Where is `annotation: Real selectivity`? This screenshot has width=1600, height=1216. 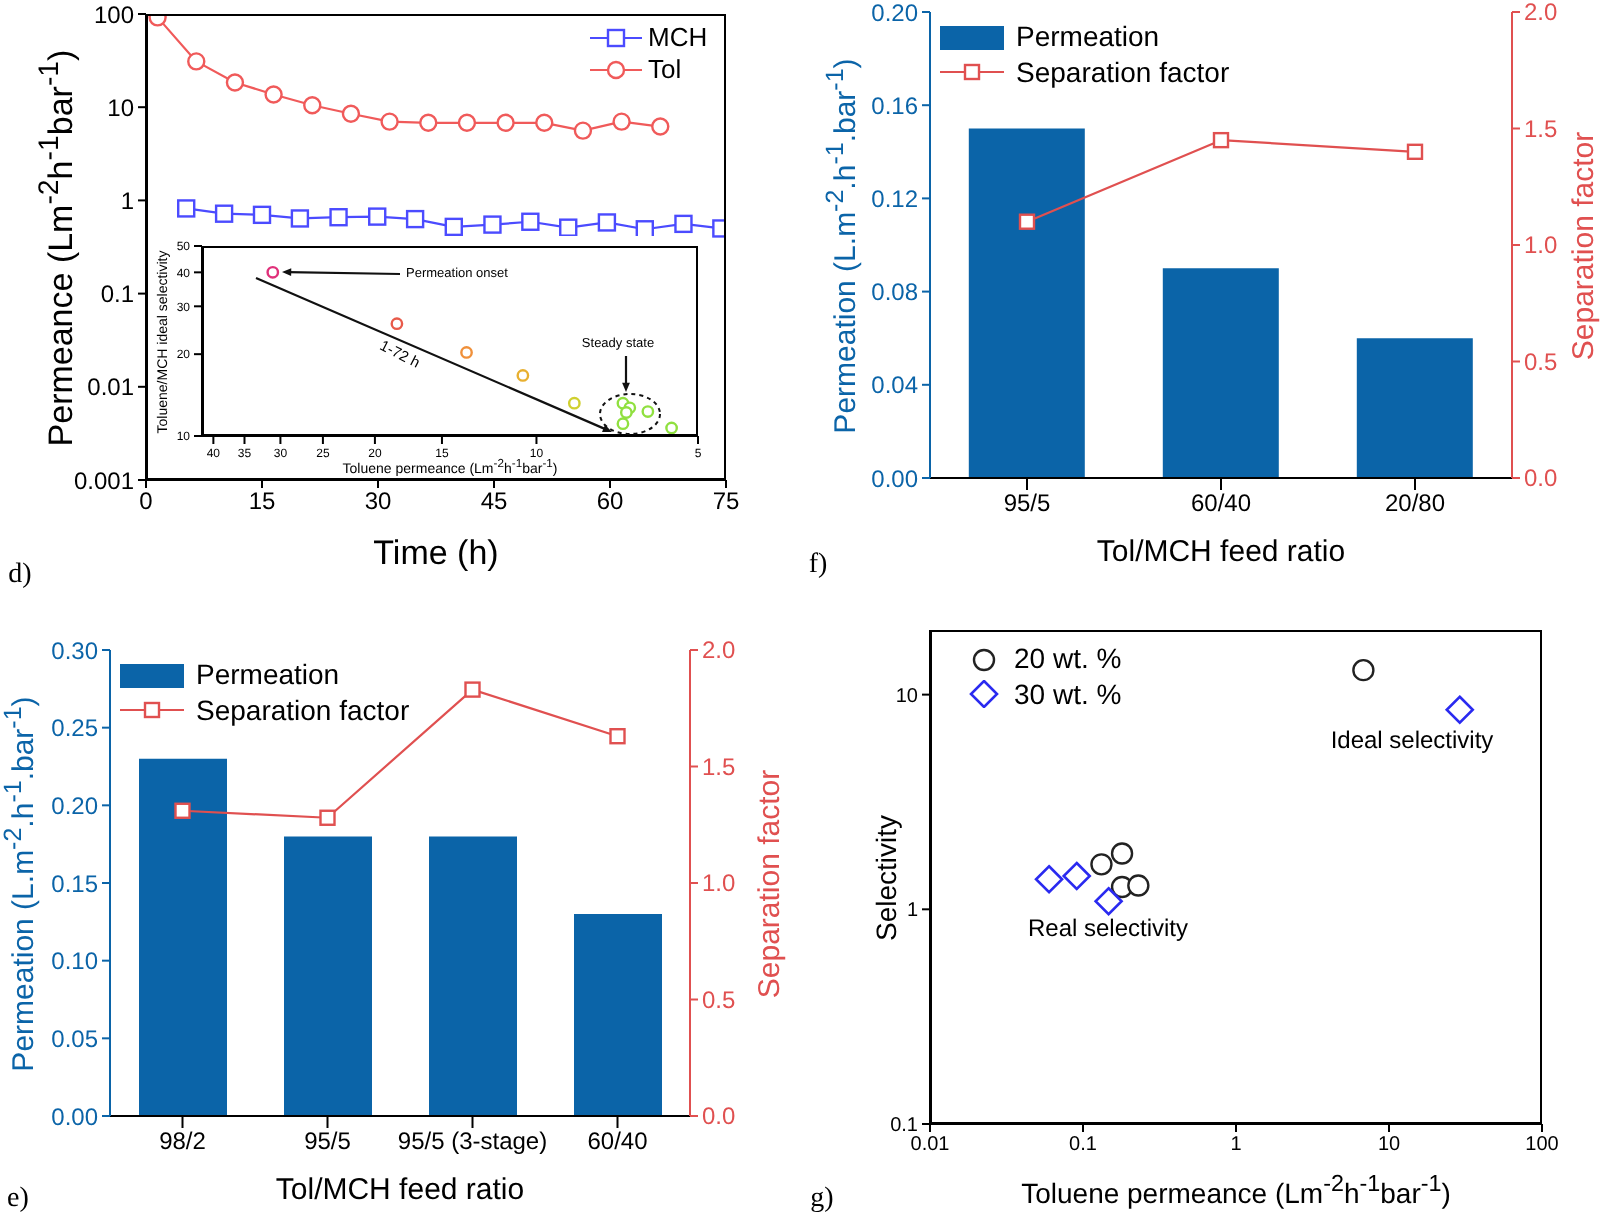
annotation: Real selectivity is located at coordinates (1108, 928).